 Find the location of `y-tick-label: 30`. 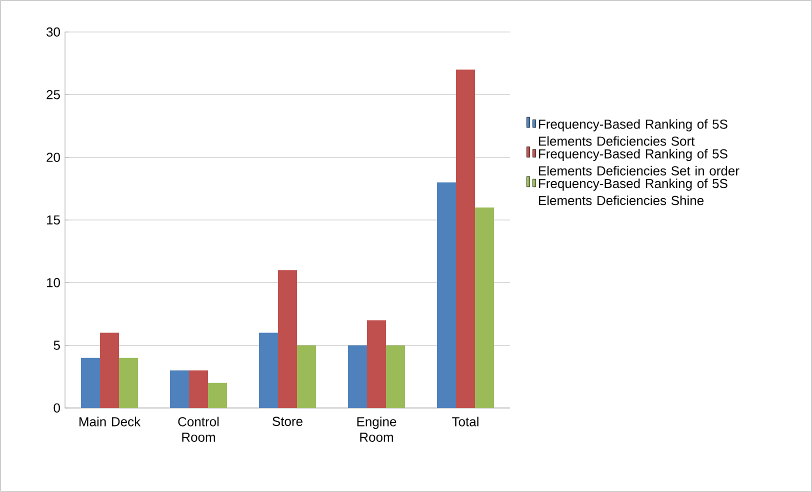

y-tick-label: 30 is located at coordinates (53, 32).